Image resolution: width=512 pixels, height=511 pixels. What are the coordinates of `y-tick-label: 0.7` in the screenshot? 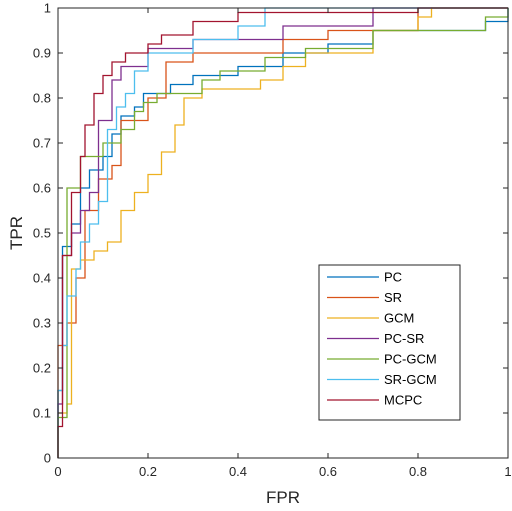 It's located at (42, 143).